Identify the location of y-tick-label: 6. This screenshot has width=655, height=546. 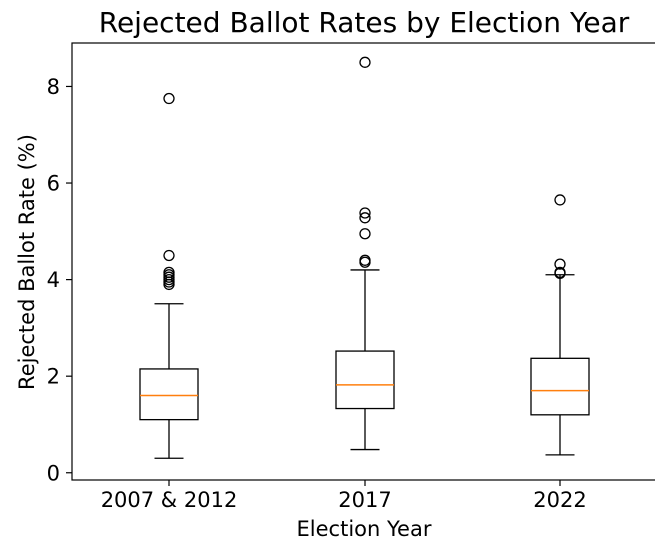
(53, 184).